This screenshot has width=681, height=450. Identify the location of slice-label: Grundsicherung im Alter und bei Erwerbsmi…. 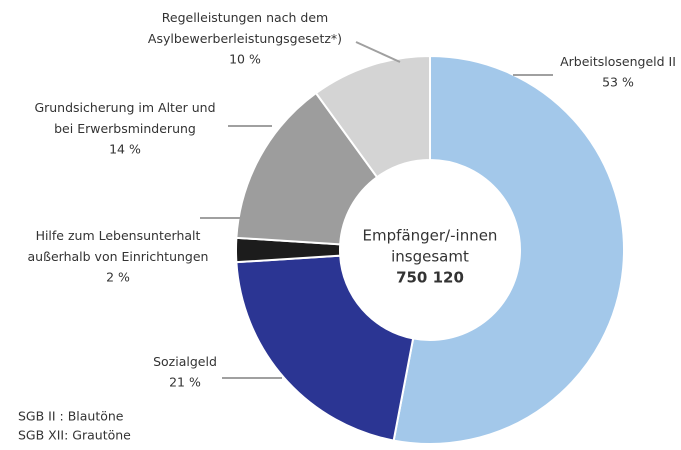
(124, 118).